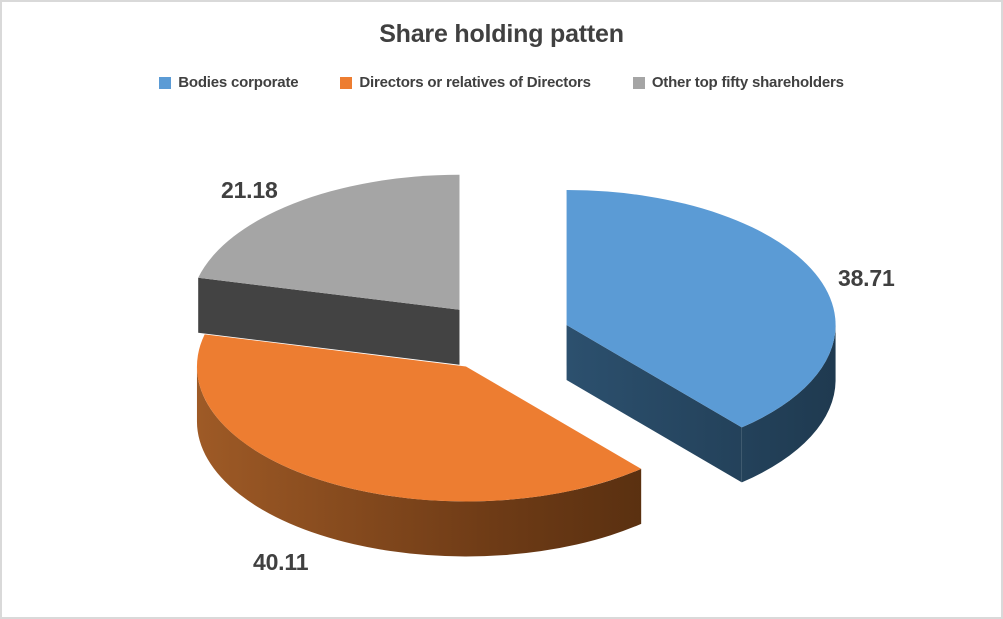 This screenshot has height=619, width=1003. I want to click on legend-swatch-gray-icon, so click(638, 82).